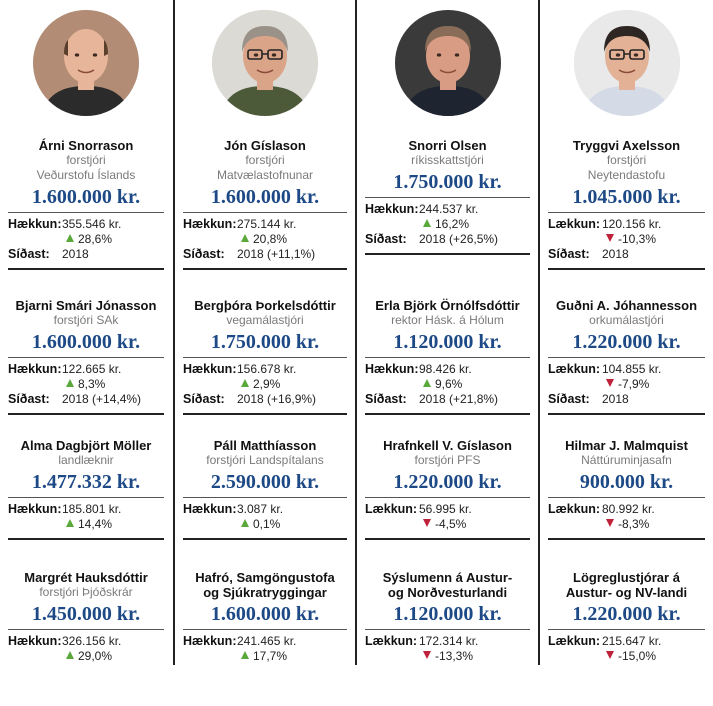  Describe the element at coordinates (626, 445) in the screenshot. I see `person-name: Hilmar J. Malmquist` at that location.